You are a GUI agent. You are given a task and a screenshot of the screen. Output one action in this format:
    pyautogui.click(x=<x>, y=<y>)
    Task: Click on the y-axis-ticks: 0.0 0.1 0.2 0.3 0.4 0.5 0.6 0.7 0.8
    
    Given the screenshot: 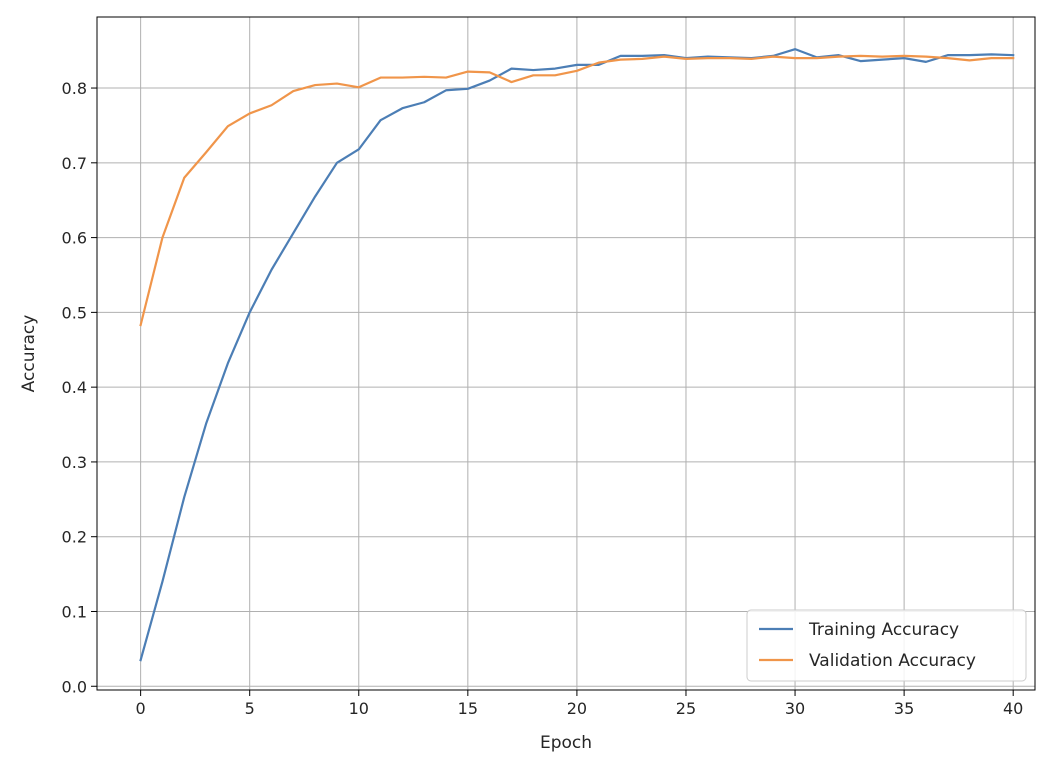 What is the action you would take?
    pyautogui.click(x=79, y=387)
    